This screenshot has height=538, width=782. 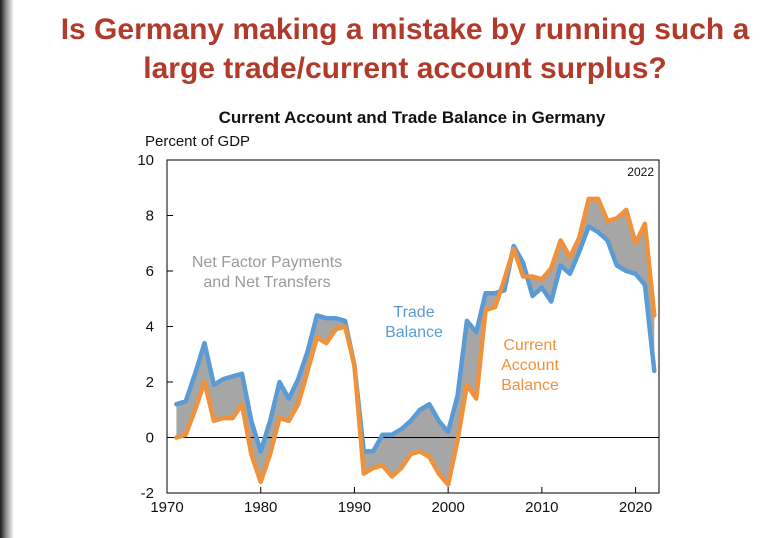 I want to click on y-tick-label: -2, so click(x=147, y=493).